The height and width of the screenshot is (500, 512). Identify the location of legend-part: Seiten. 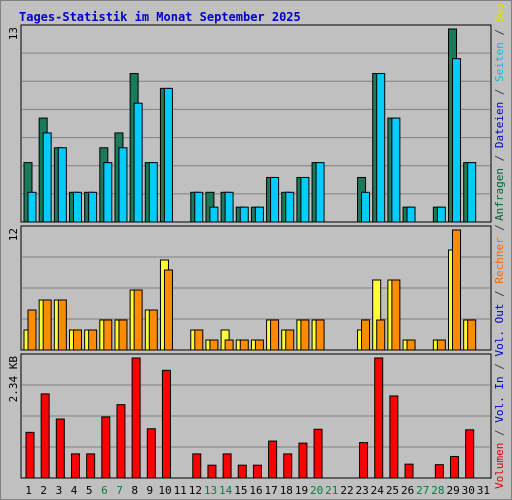
(499, 62).